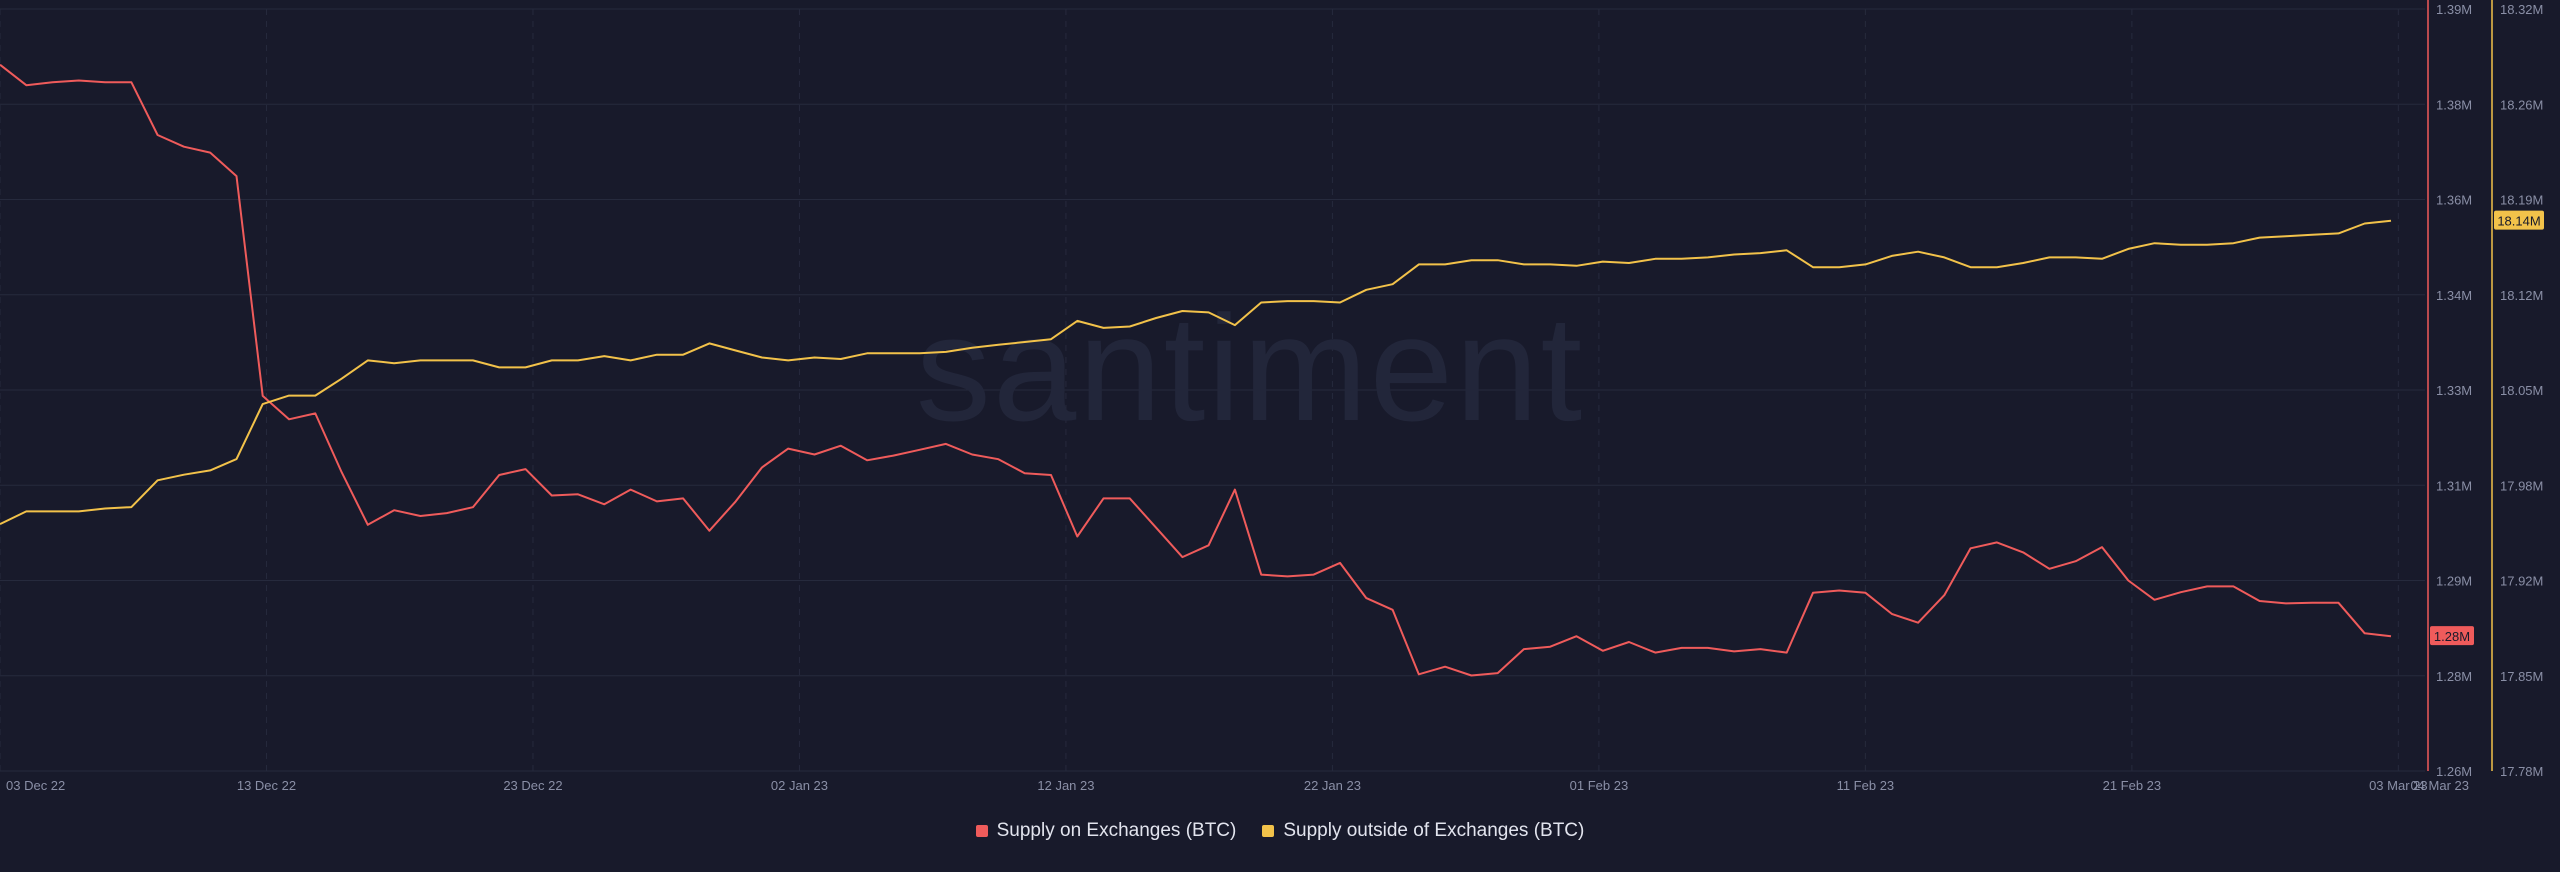 This screenshot has width=2560, height=872. I want to click on y-tick-label-outside: 18.19M, so click(2521, 200).